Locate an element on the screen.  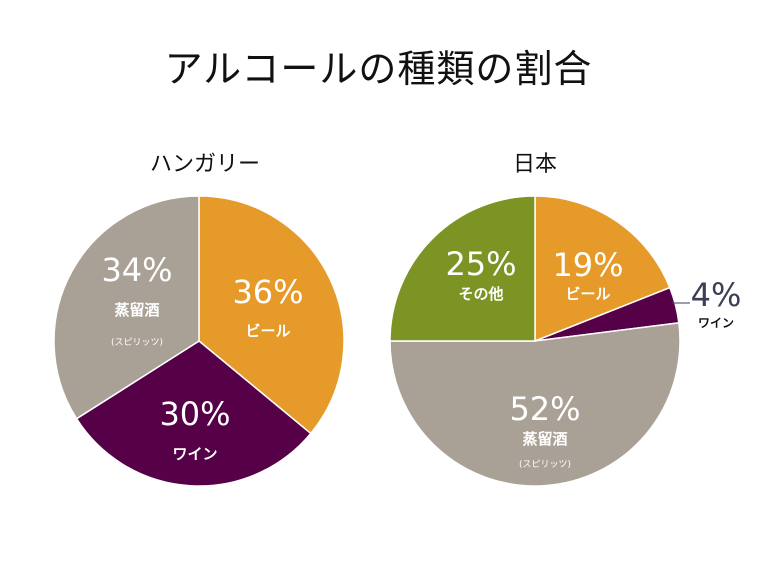
hungary-spirits-pct: 34% is located at coordinates (136, 270).